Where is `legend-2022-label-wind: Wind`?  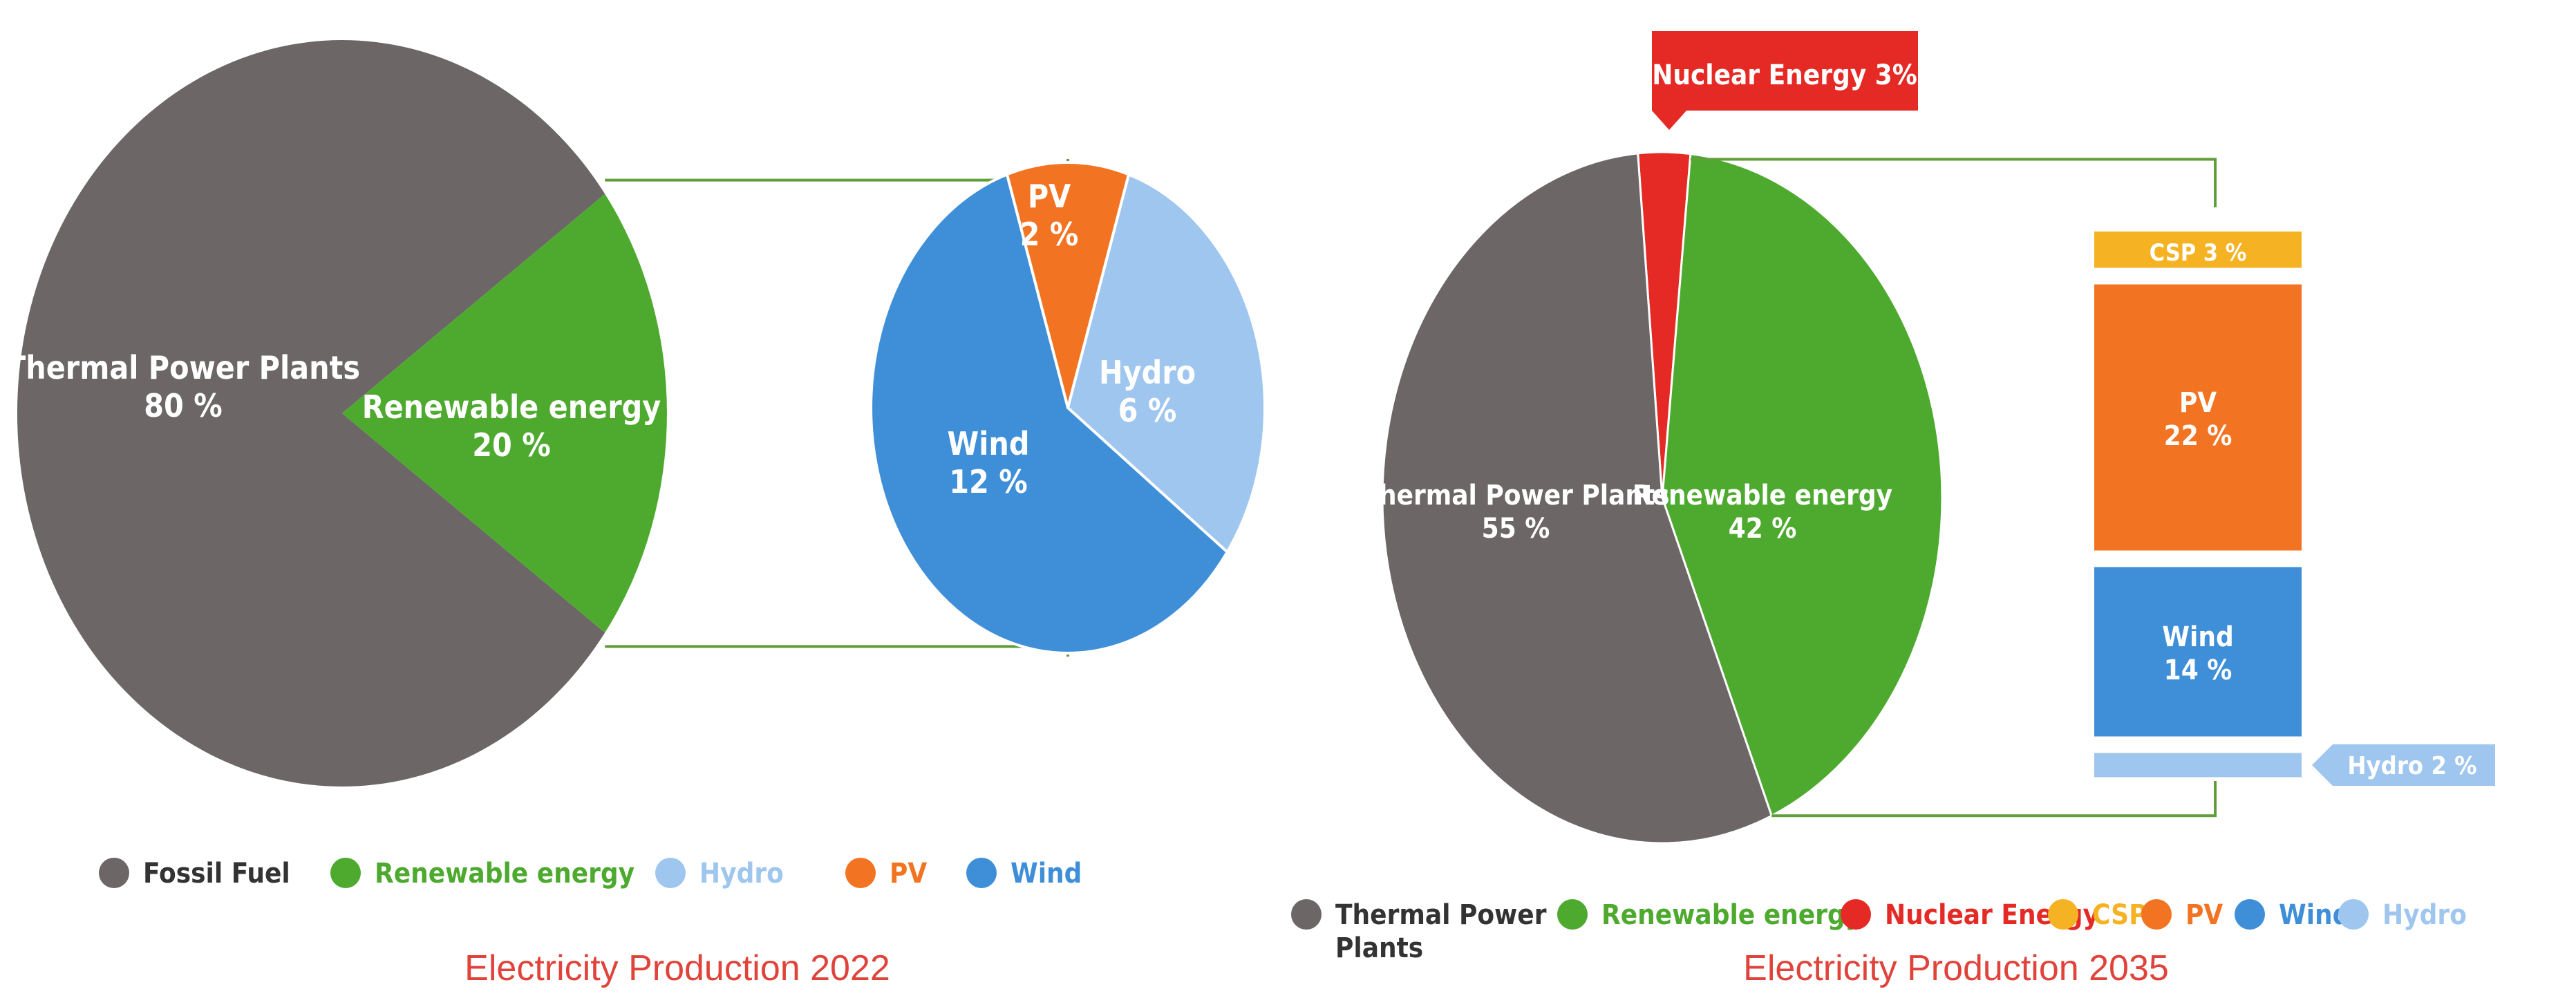
legend-2022-label-wind: Wind is located at coordinates (1046, 874).